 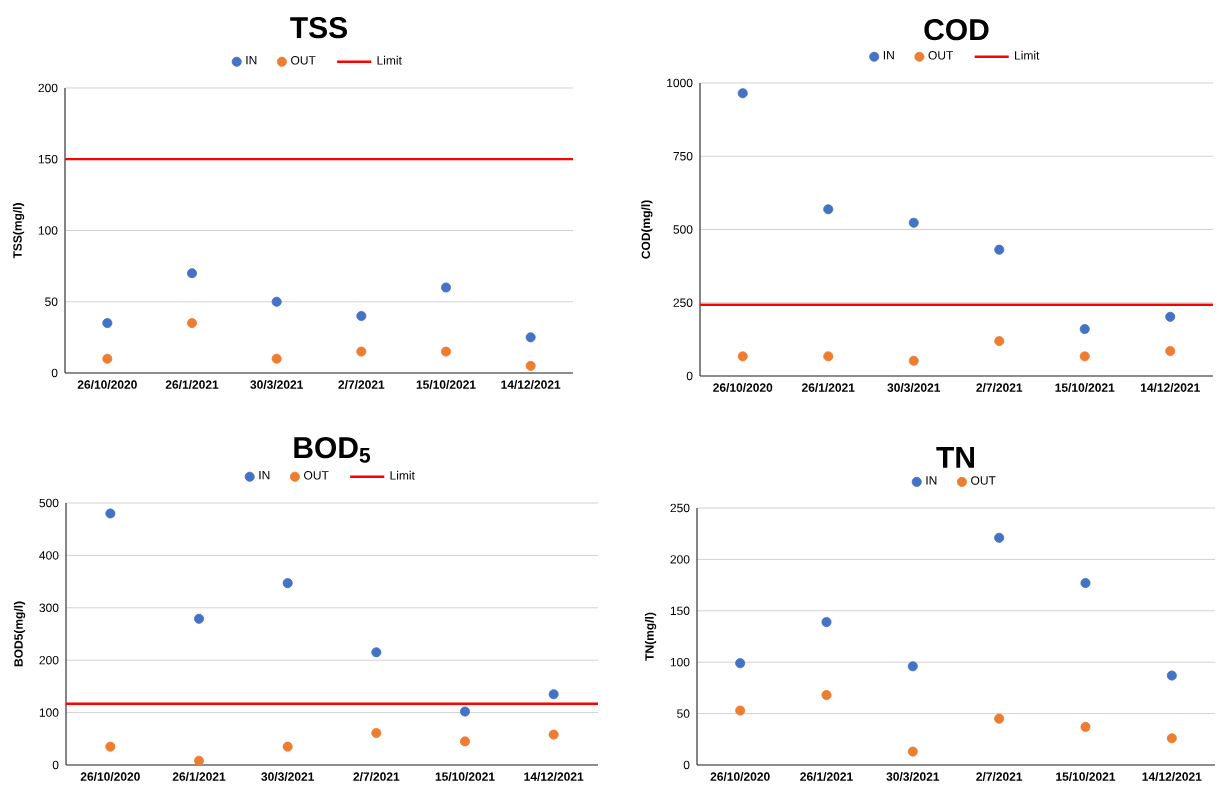 I want to click on chart-title: TSS, so click(x=318, y=28).